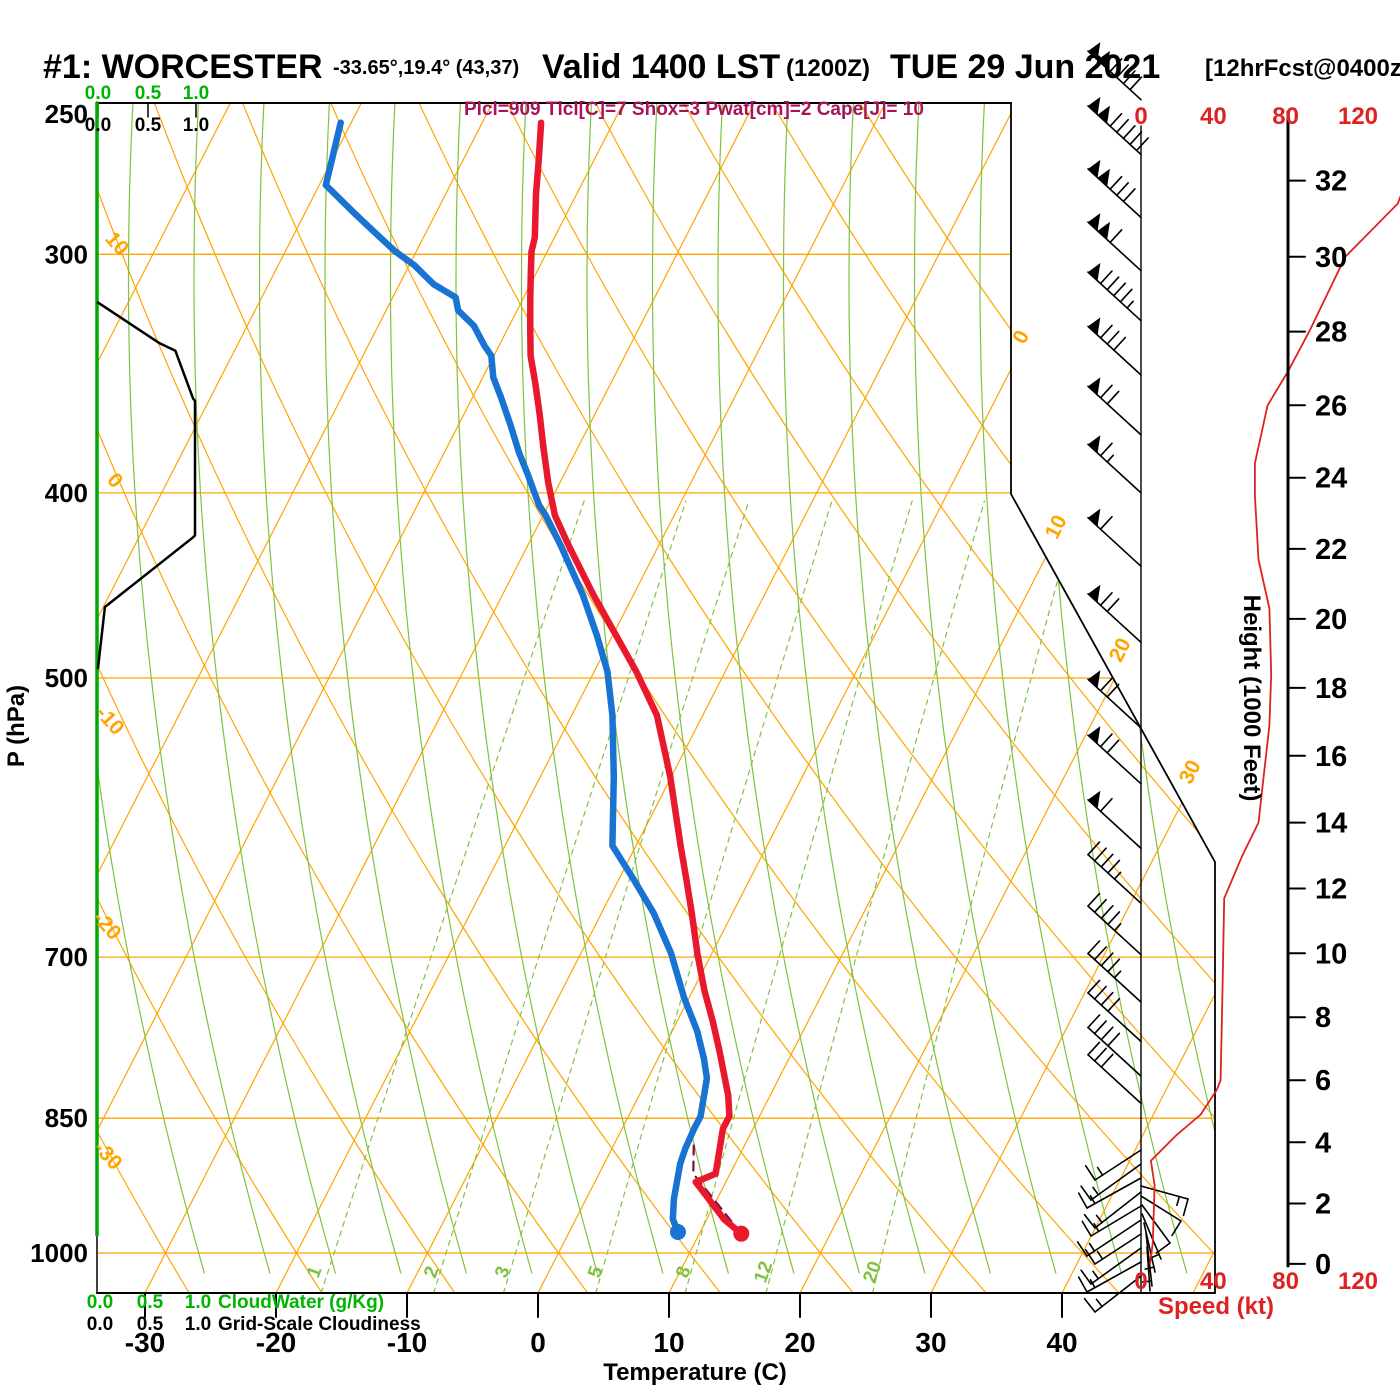  Describe the element at coordinates (1331, 182) in the screenshot. I see `height-axis-label: 32` at that location.